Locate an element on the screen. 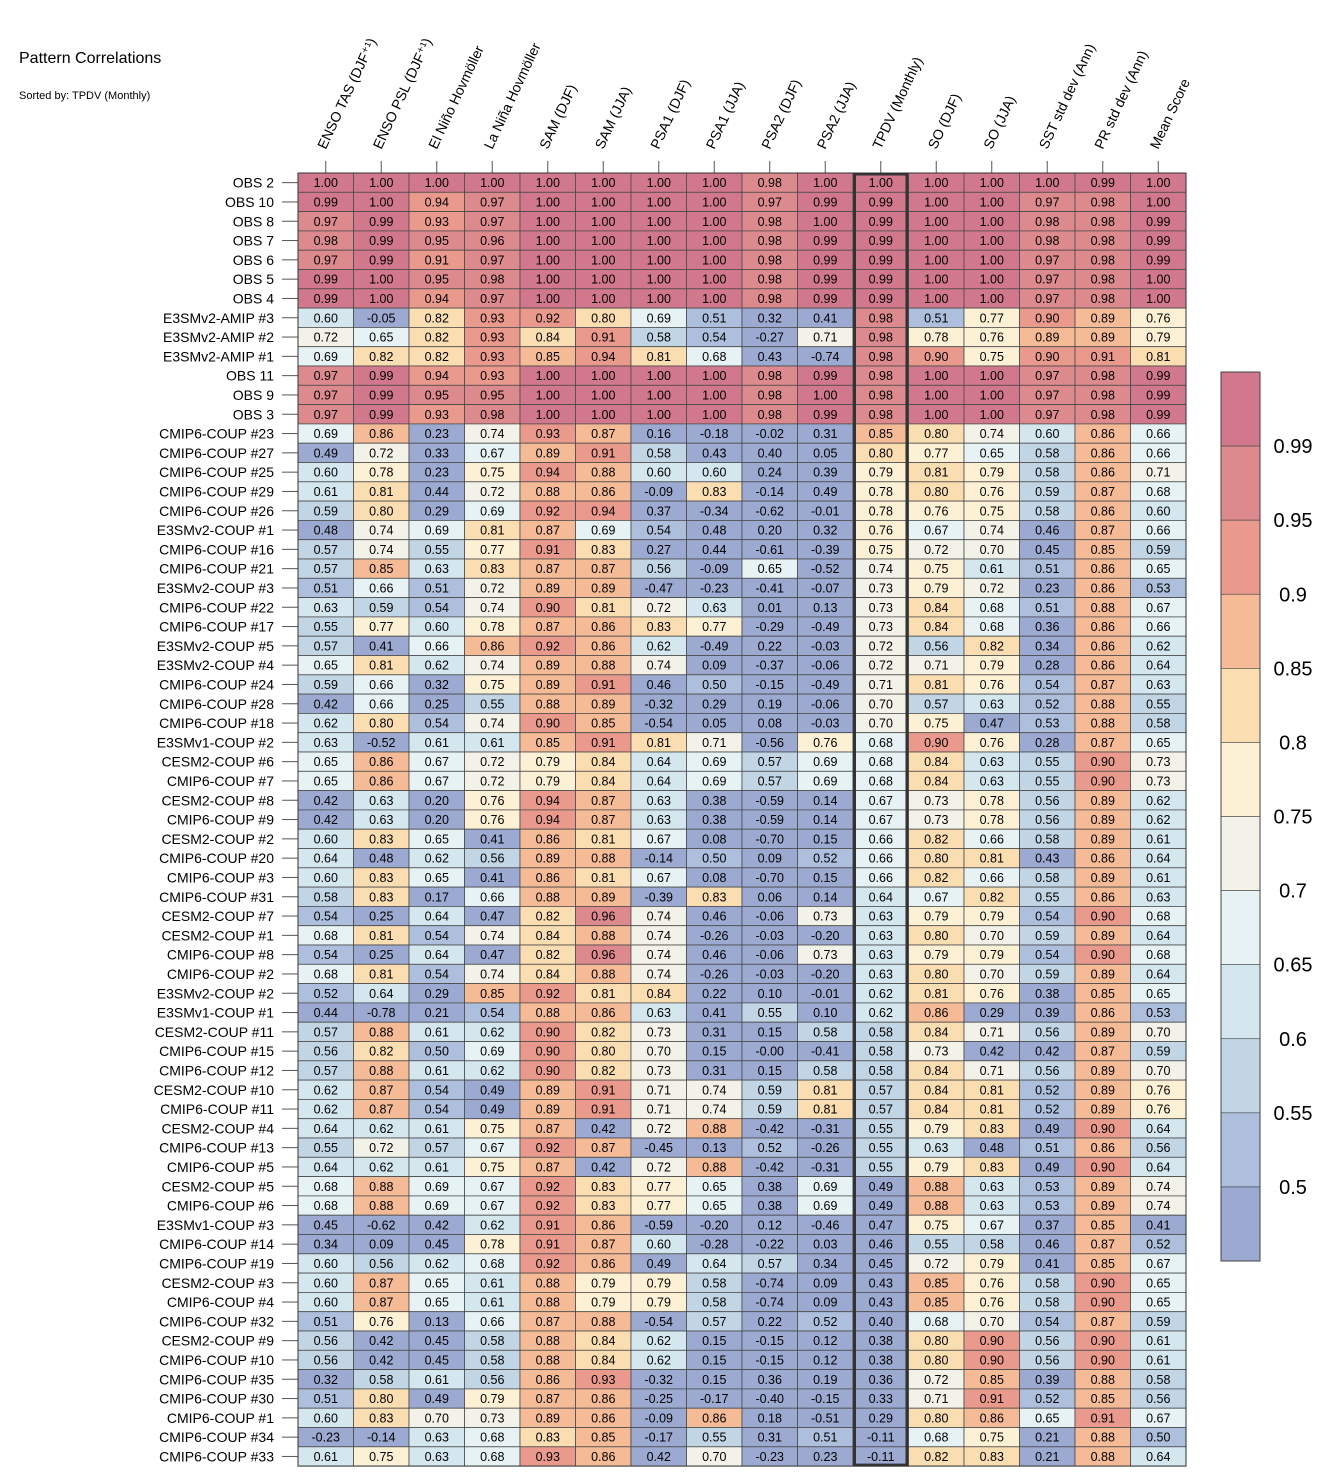 Image resolution: width=1333 pixels, height=1484 pixels. cell-value-label: -0.59 is located at coordinates (659, 1225).